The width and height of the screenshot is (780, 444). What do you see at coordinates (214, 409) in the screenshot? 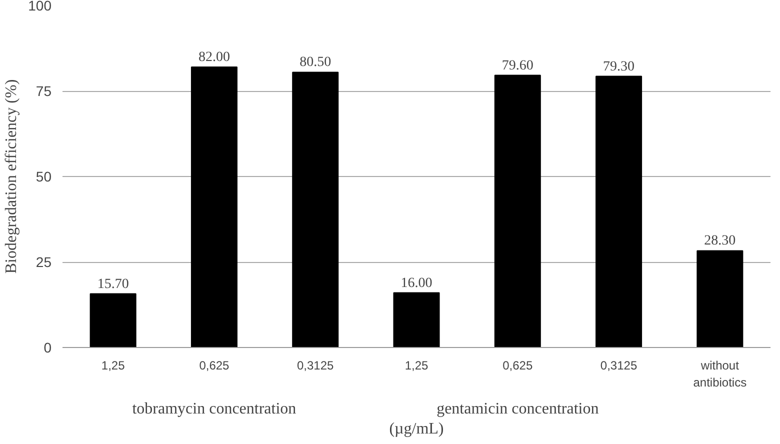
I see `text: tobramycin concentration` at bounding box center [214, 409].